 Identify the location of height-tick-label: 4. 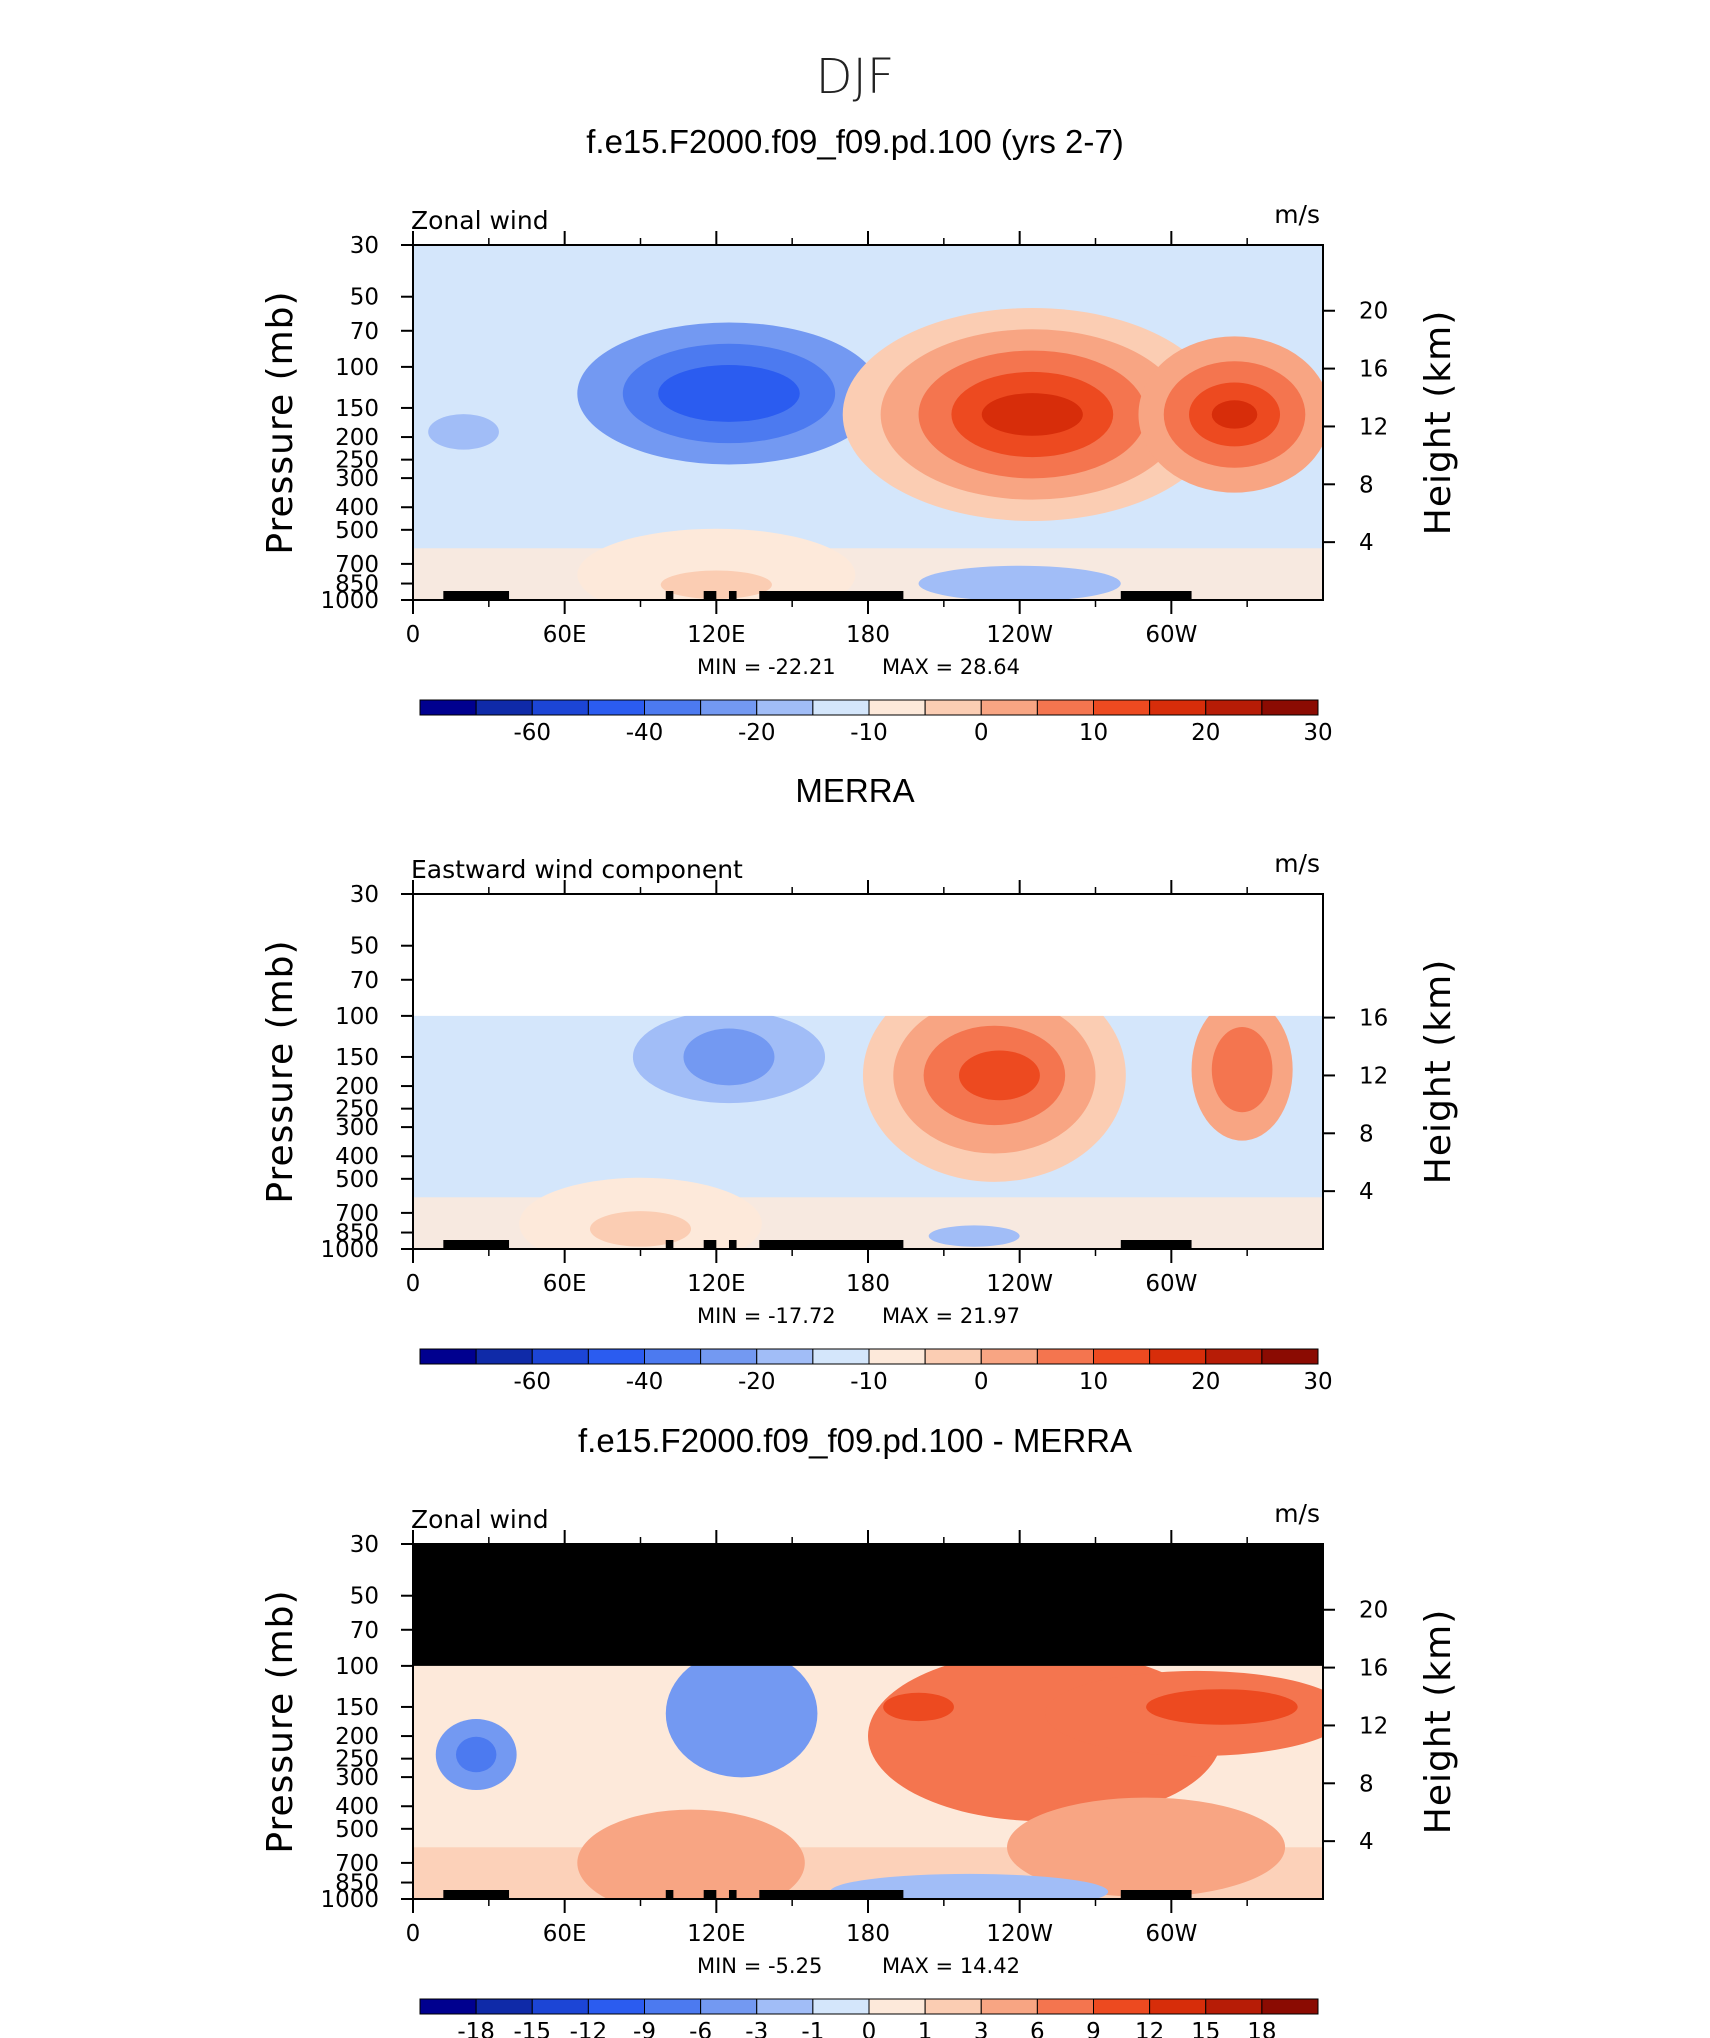
(1366, 1192).